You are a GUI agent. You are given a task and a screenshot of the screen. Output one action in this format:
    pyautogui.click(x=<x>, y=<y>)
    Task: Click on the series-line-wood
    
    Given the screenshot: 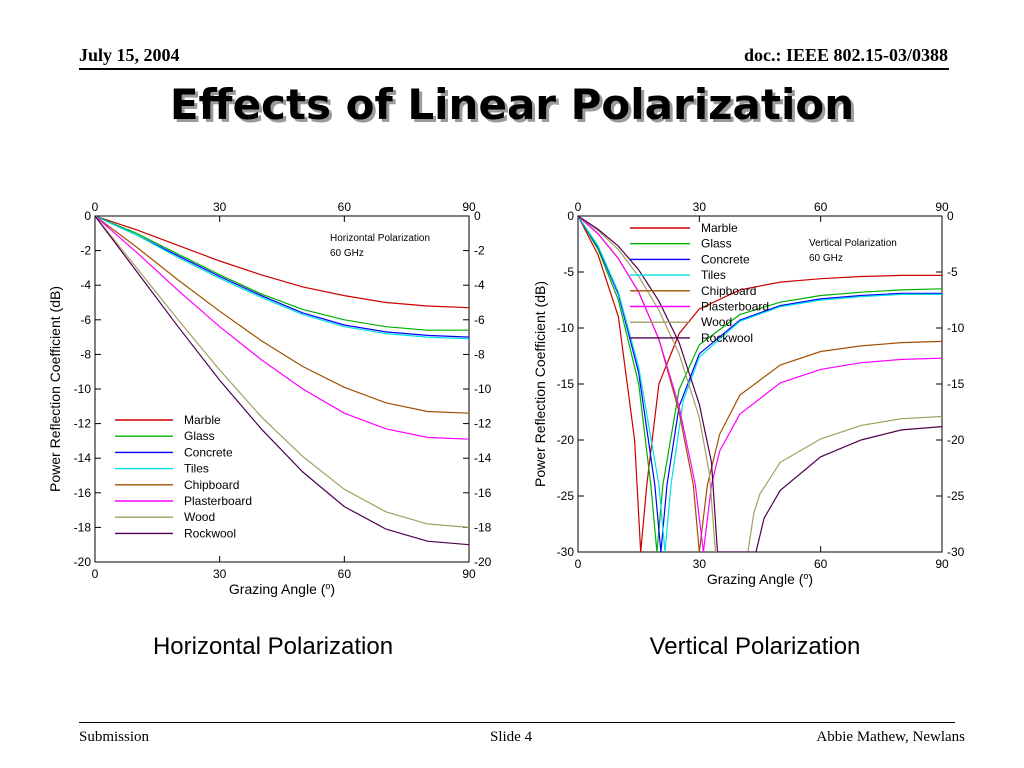 What is the action you would take?
    pyautogui.click(x=282, y=372)
    